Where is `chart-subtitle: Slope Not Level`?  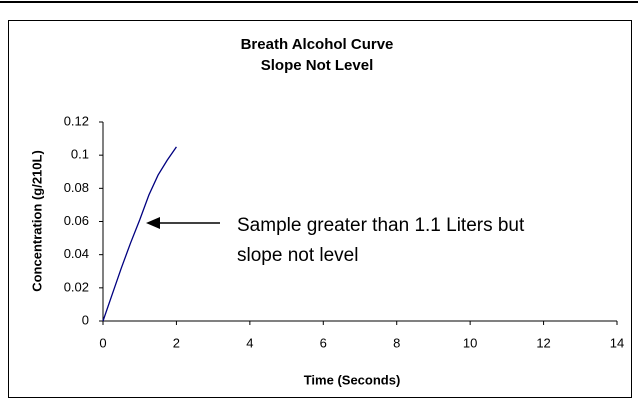 chart-subtitle: Slope Not Level is located at coordinates (317, 65).